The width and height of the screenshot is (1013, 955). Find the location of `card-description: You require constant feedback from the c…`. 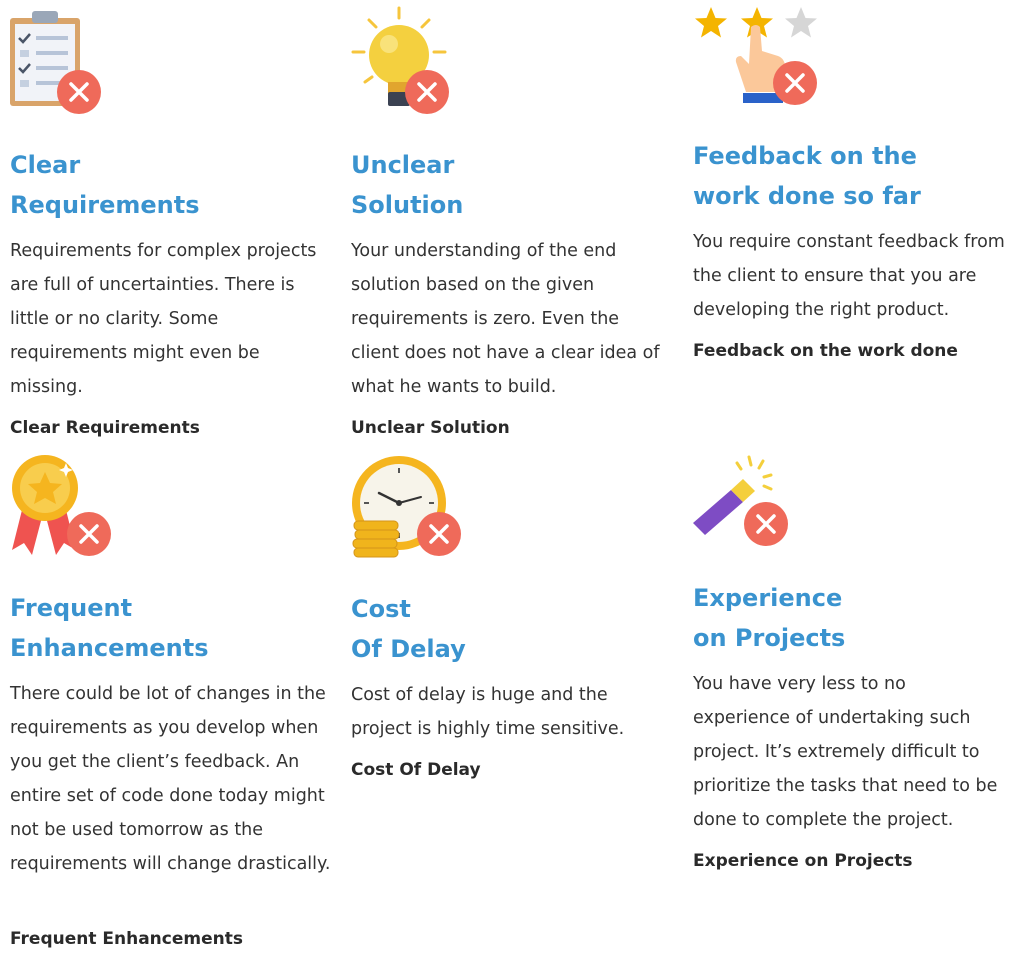

card-description: You require constant feedback from the c… is located at coordinates (849, 276).